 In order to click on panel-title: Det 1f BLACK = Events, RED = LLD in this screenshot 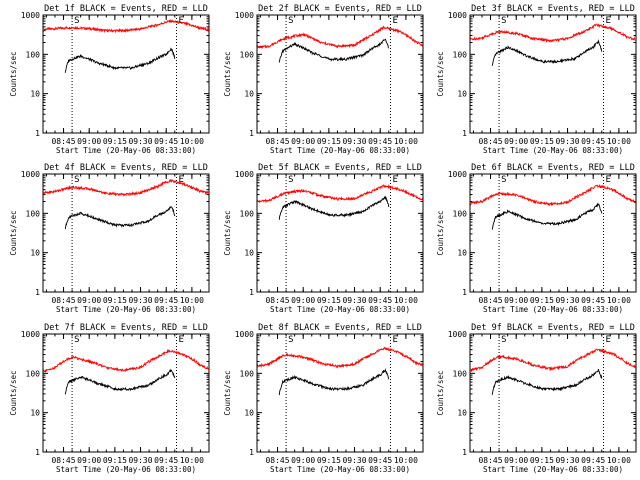, I will do `click(126, 9)`.